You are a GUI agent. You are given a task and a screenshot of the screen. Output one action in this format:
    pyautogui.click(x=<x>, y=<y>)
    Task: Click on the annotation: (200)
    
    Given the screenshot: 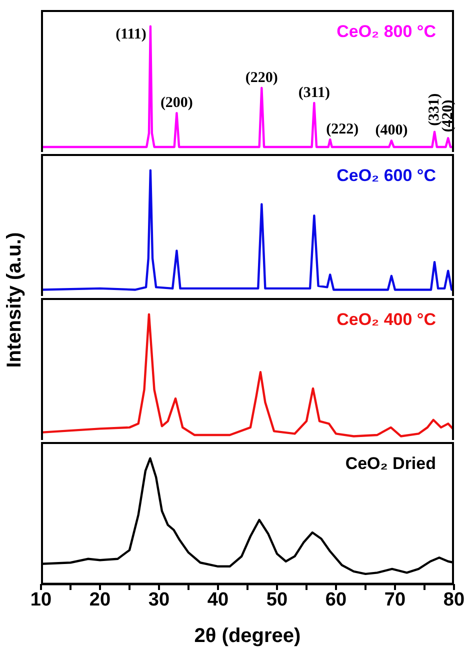 What is the action you would take?
    pyautogui.click(x=176, y=103)
    